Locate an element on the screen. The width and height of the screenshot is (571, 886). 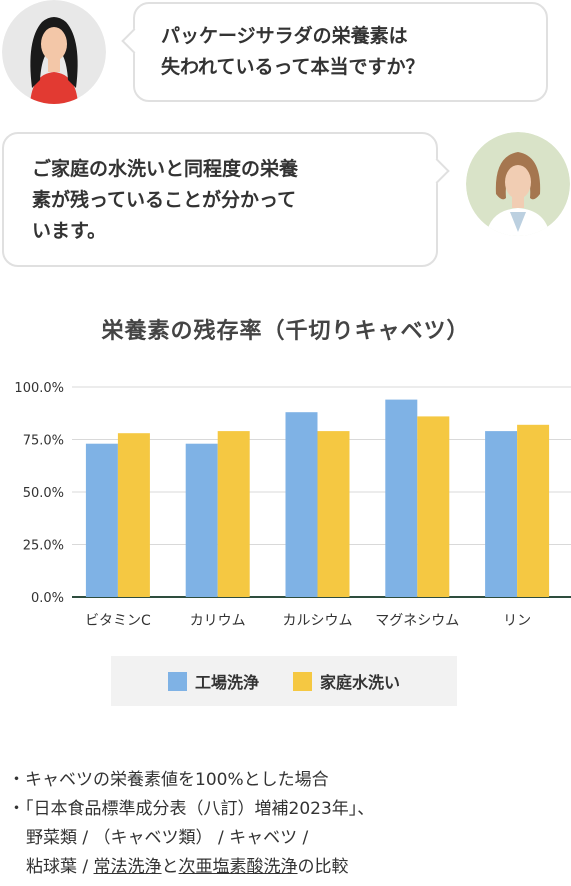
y-tick-label: 25.0% is located at coordinates (43, 546).